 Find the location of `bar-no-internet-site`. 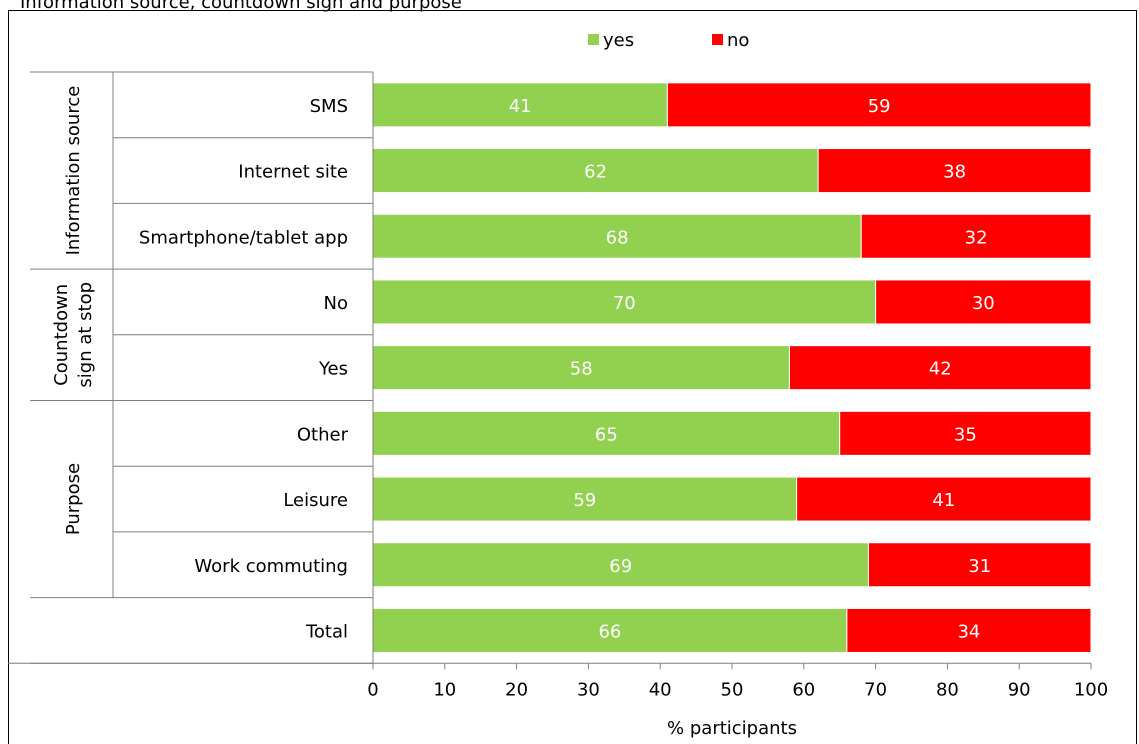

bar-no-internet-site is located at coordinates (954, 171).